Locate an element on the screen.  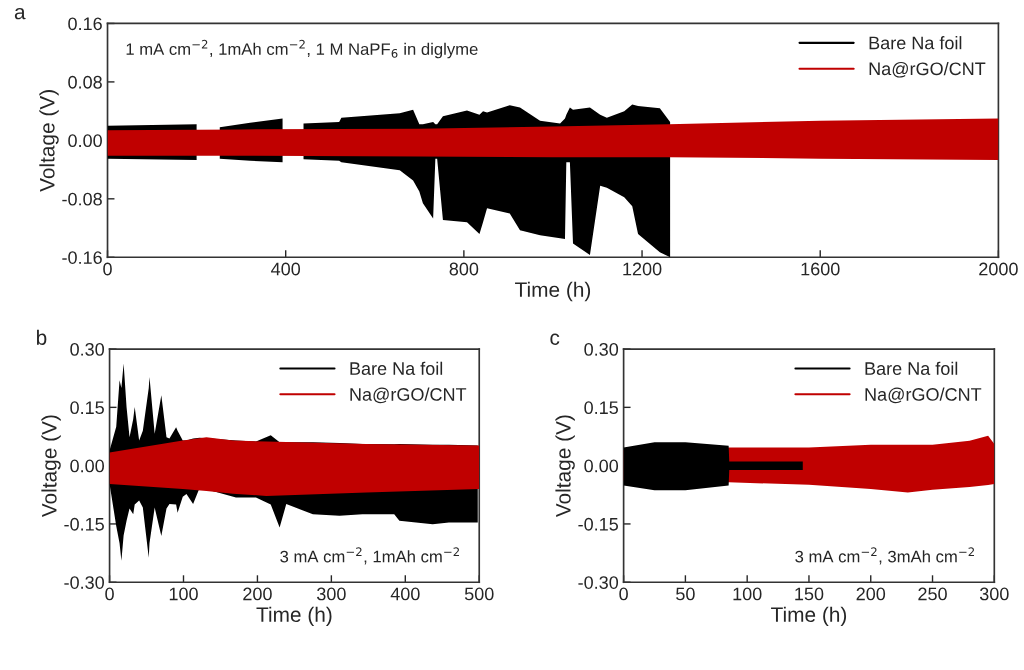
x-tick-label: 1200 is located at coordinates (642, 269).